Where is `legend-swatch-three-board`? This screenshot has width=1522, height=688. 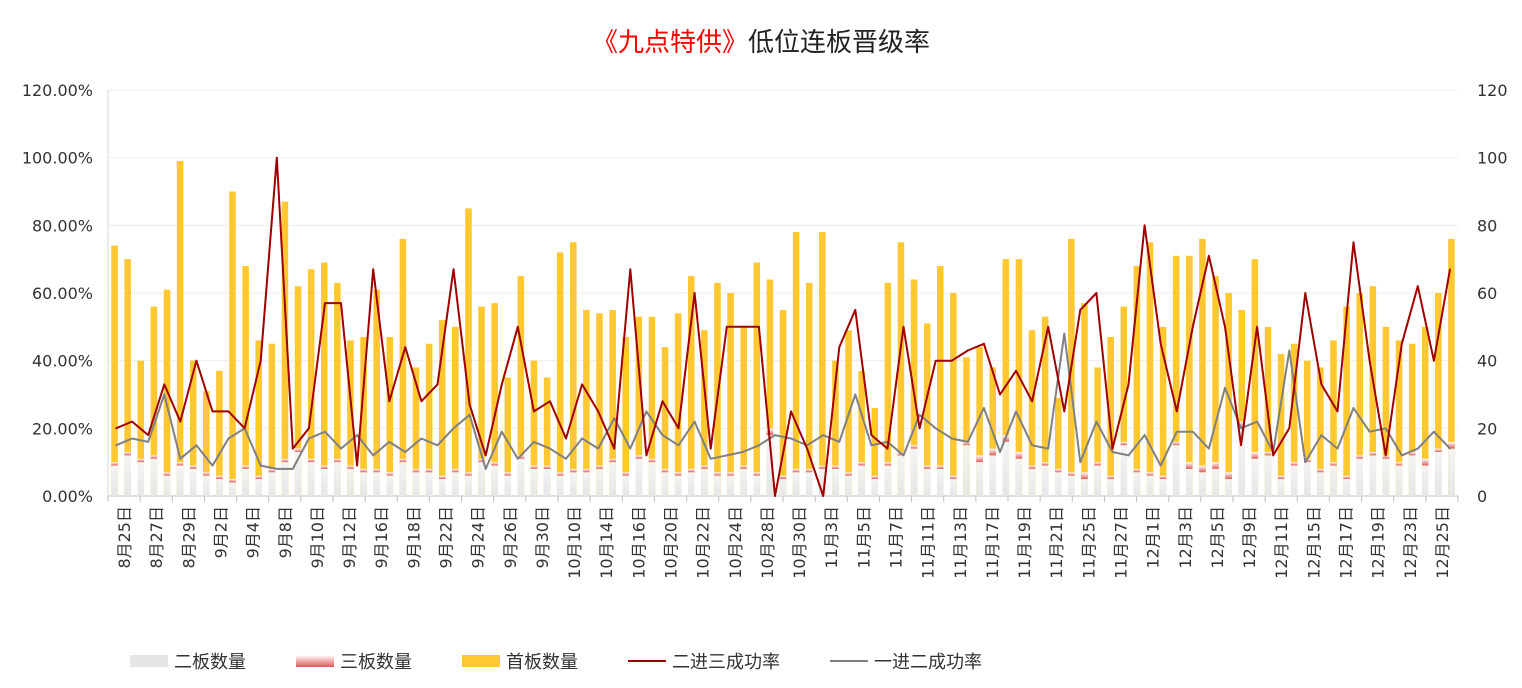 legend-swatch-three-board is located at coordinates (315, 661).